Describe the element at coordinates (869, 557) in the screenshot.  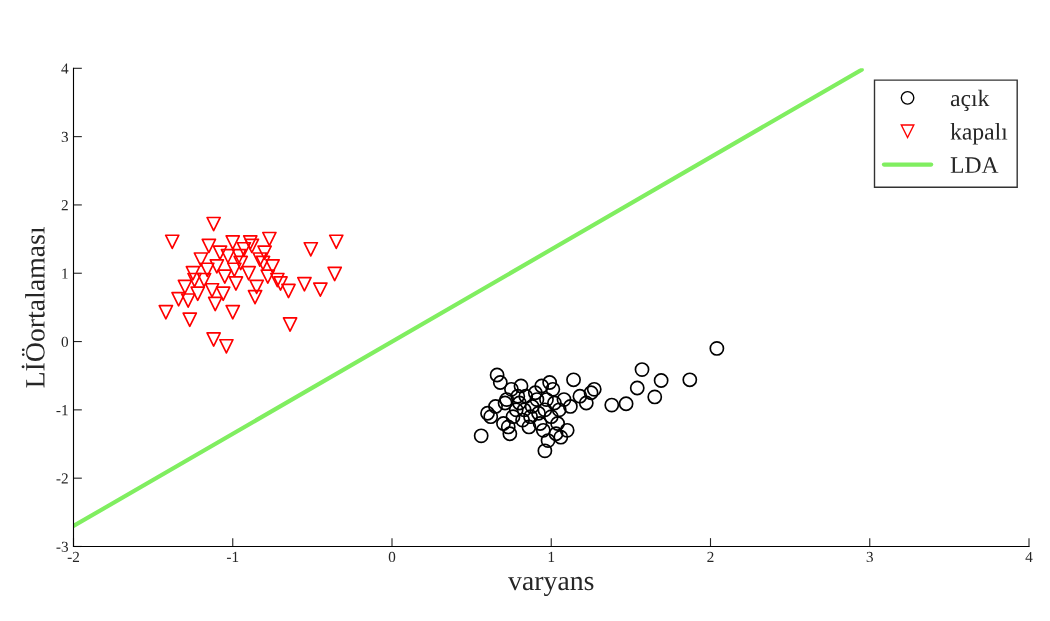
I see `x-tick-label: 3` at that location.